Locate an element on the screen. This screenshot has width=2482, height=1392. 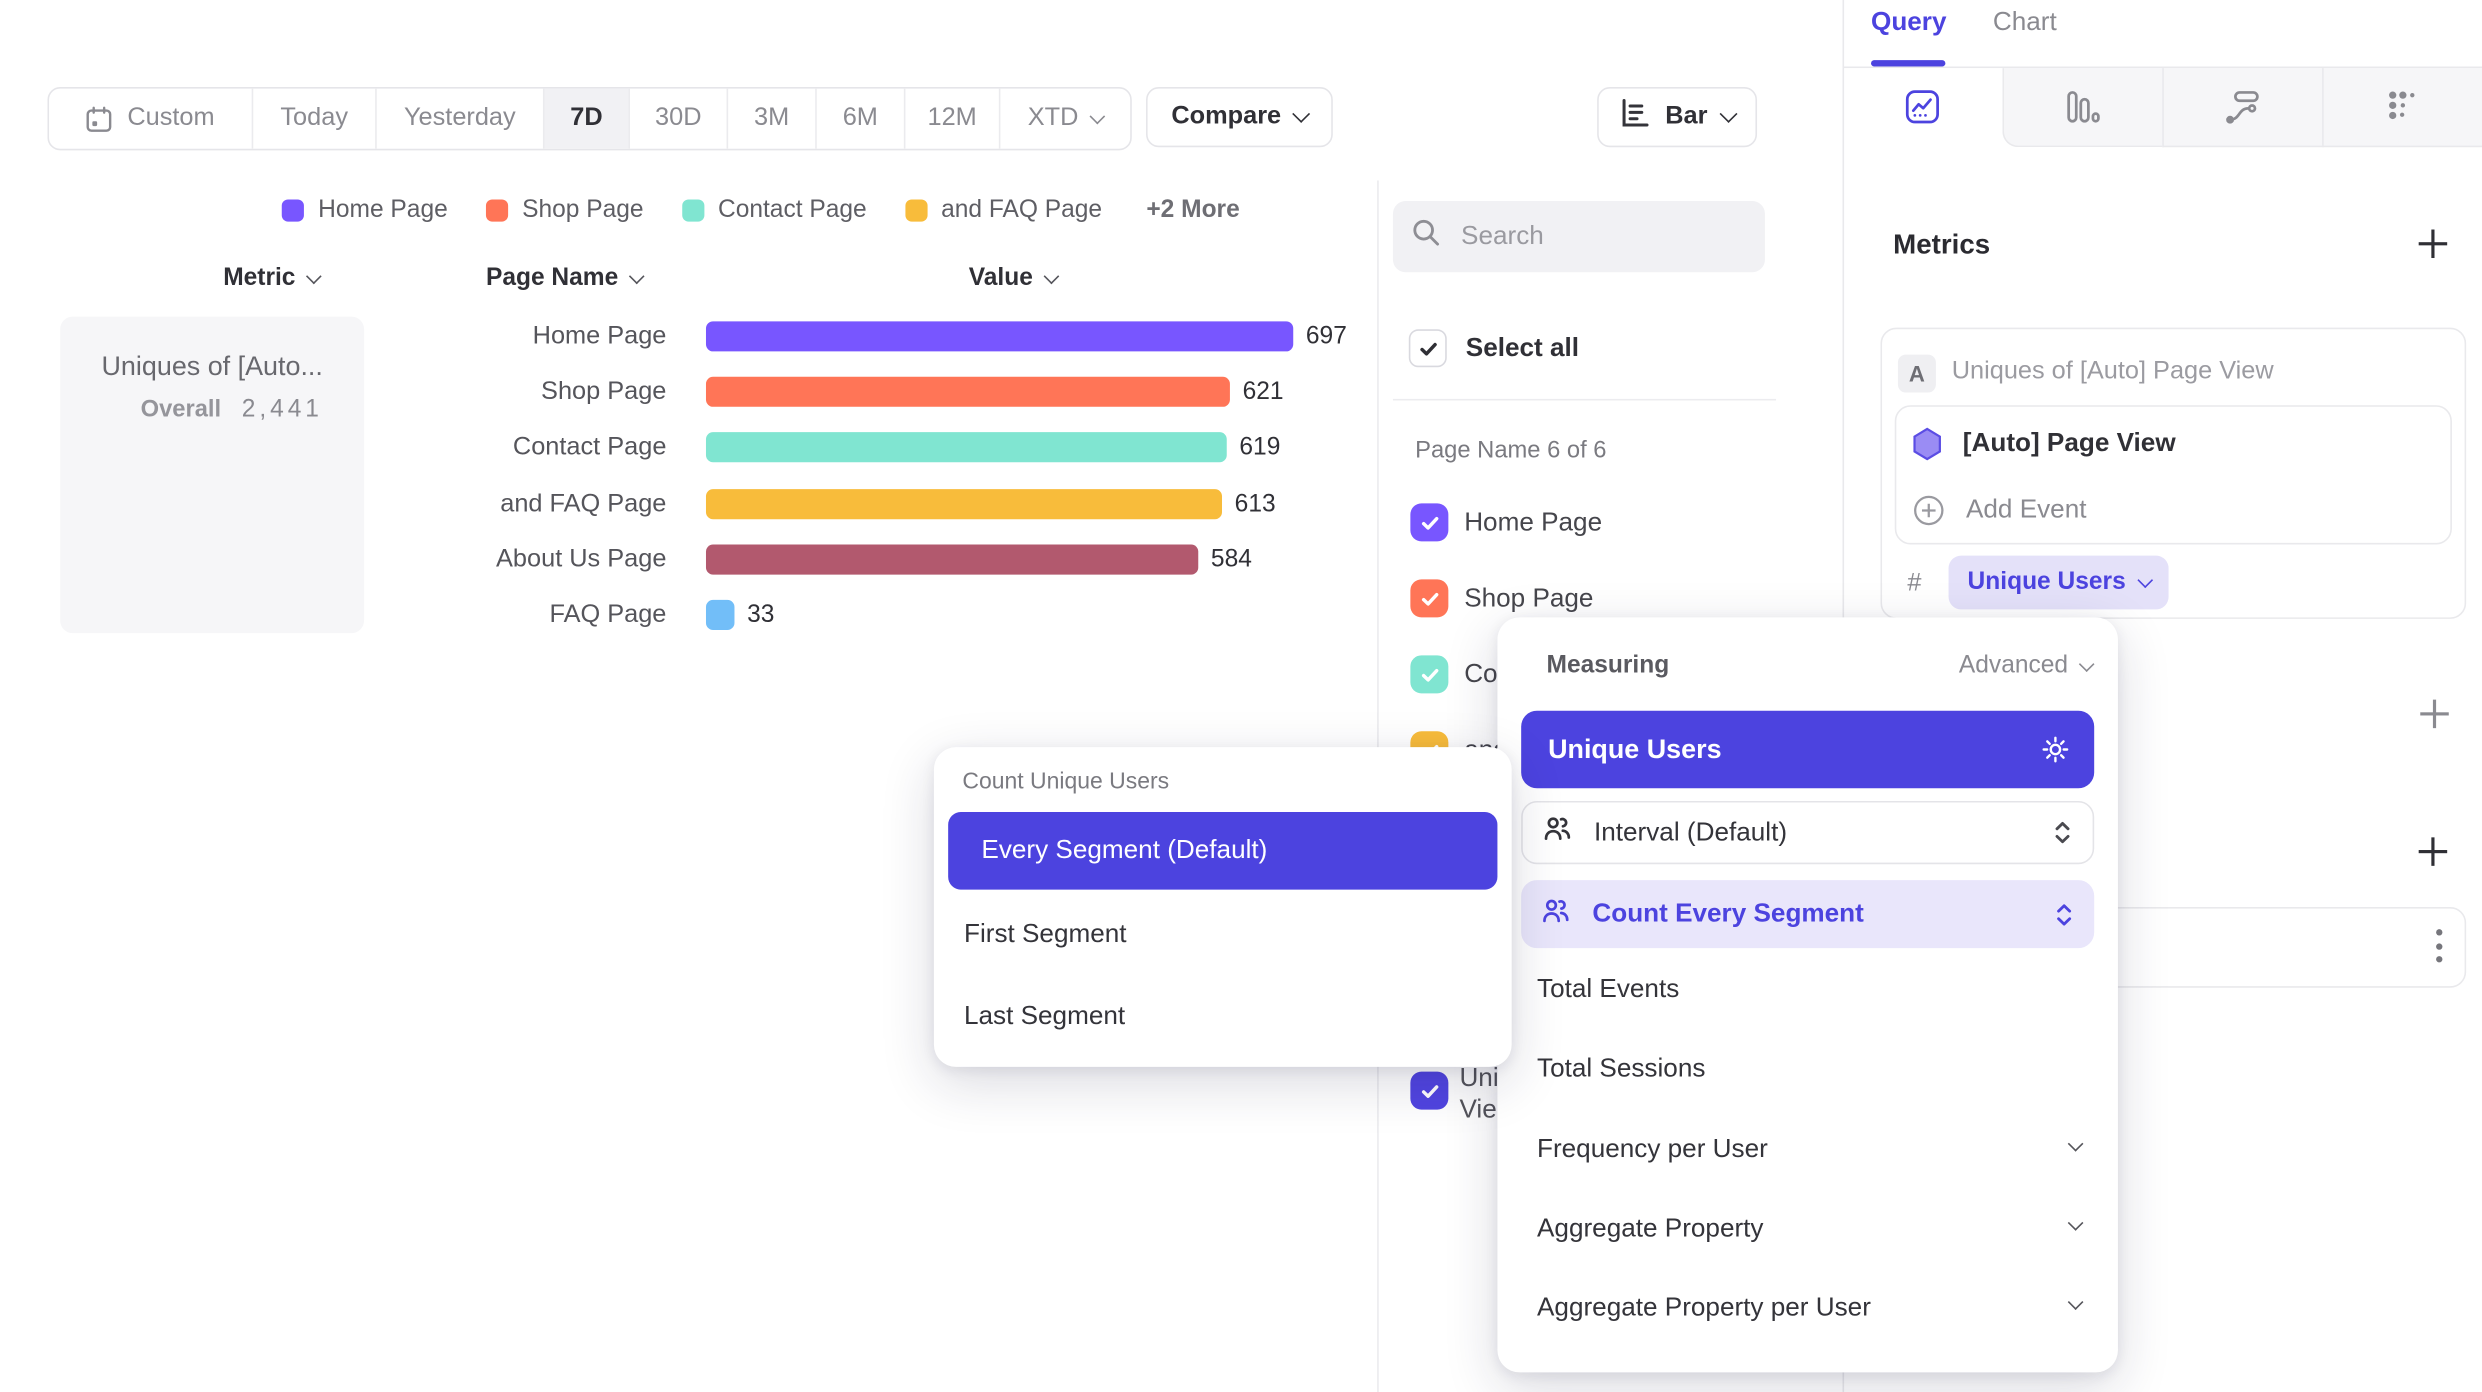
date-range-label: 12M is located at coordinates (952, 118).